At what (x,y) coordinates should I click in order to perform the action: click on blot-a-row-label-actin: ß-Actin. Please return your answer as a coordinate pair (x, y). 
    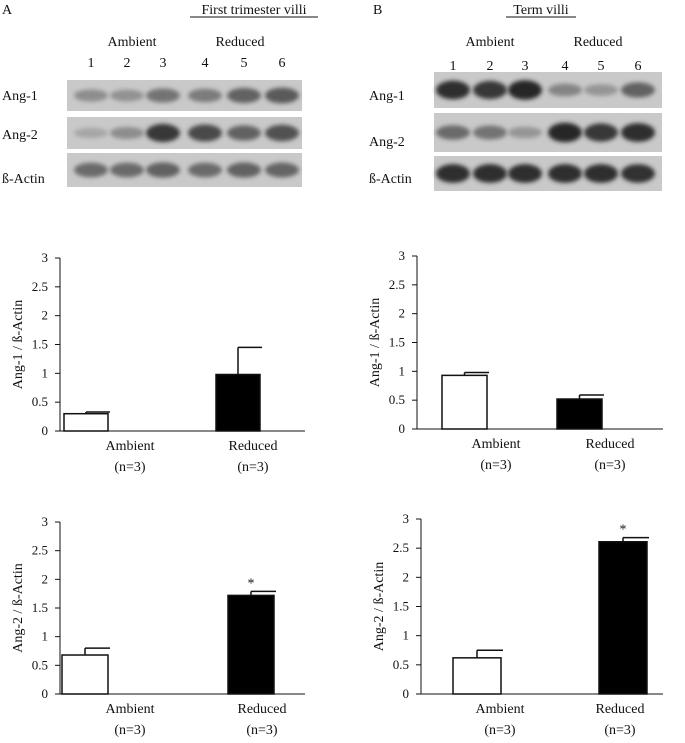
    Looking at the image, I should click on (23, 179).